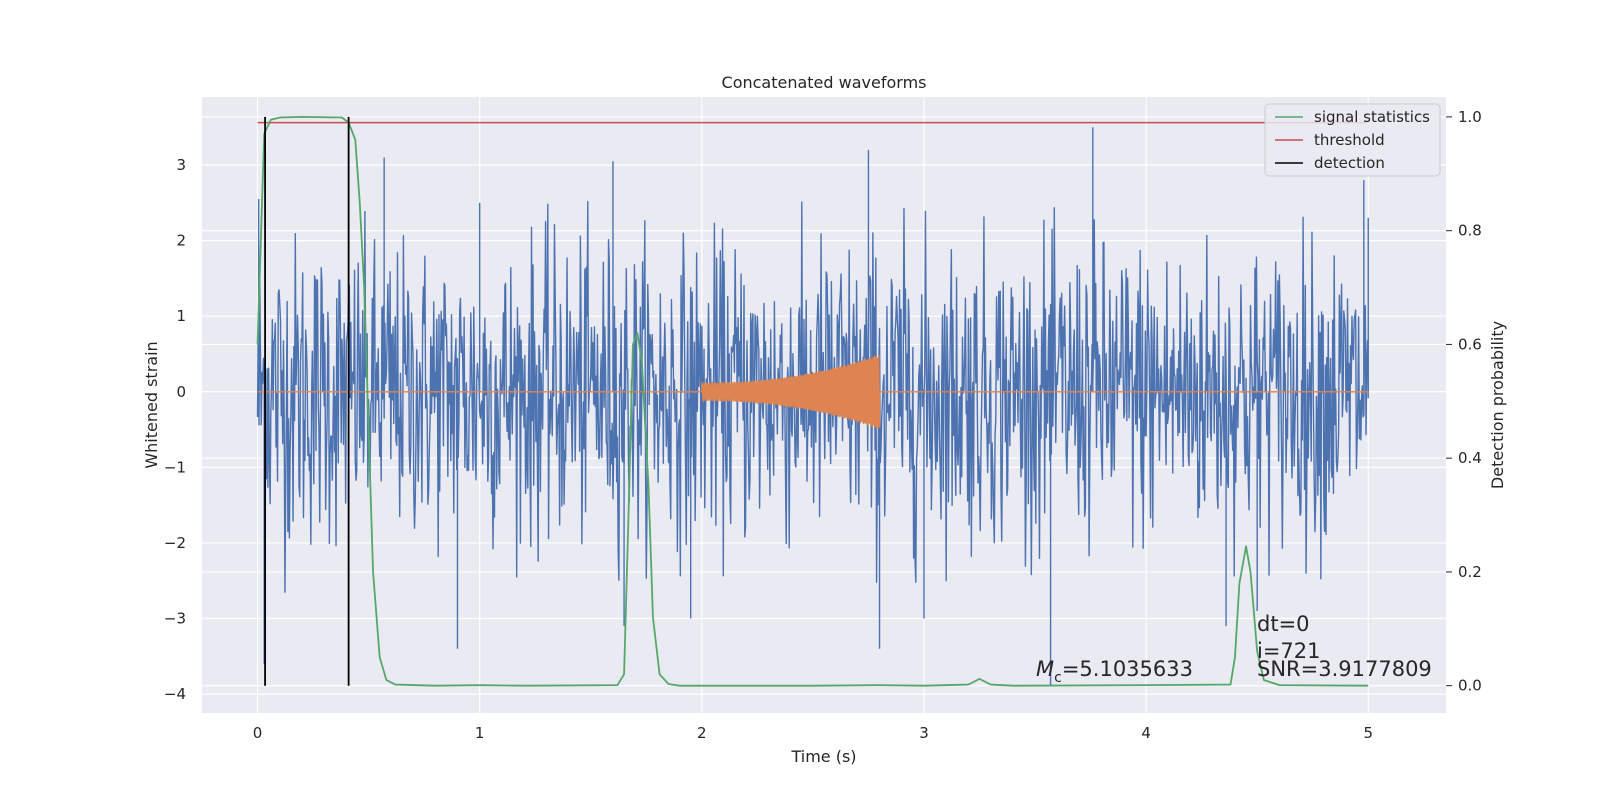  I want to click on y-tick-label: 1, so click(181, 316).